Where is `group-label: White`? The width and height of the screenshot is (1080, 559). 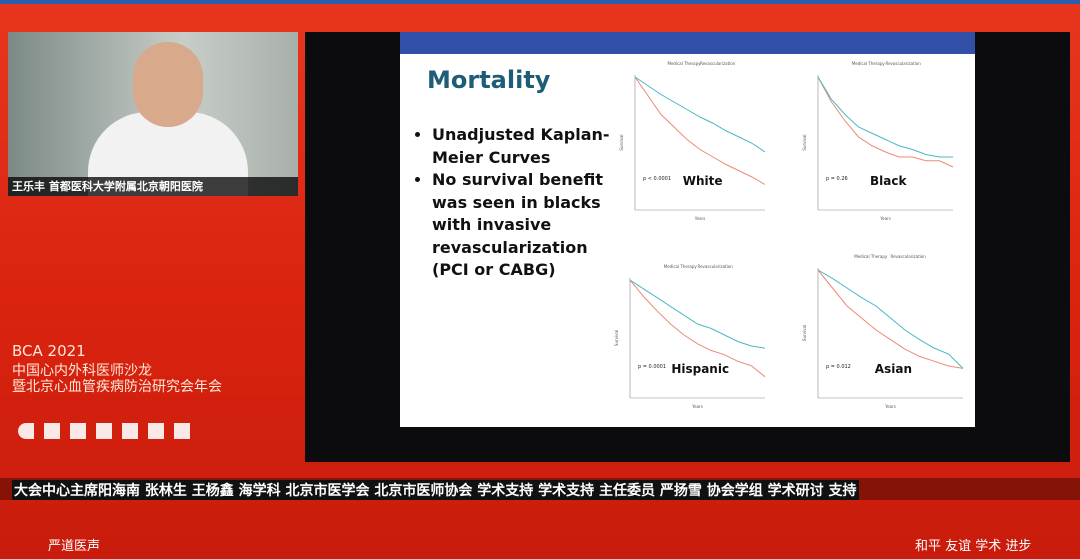
group-label: White is located at coordinates (703, 181).